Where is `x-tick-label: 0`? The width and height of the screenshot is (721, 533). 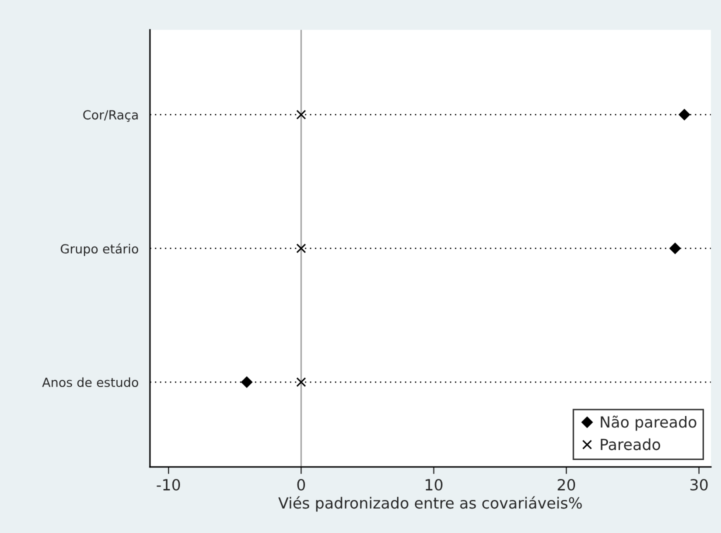 x-tick-label: 0 is located at coordinates (301, 484).